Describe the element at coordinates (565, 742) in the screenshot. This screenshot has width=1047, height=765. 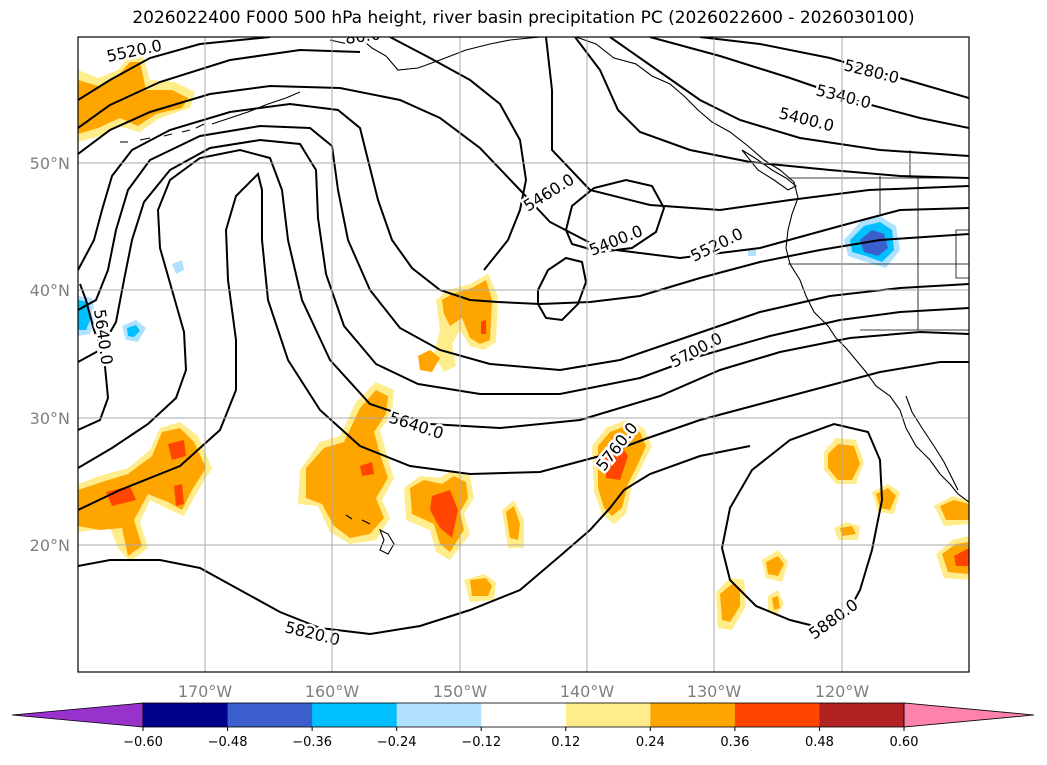
I see `colorbar-tick-label: 0.12` at that location.